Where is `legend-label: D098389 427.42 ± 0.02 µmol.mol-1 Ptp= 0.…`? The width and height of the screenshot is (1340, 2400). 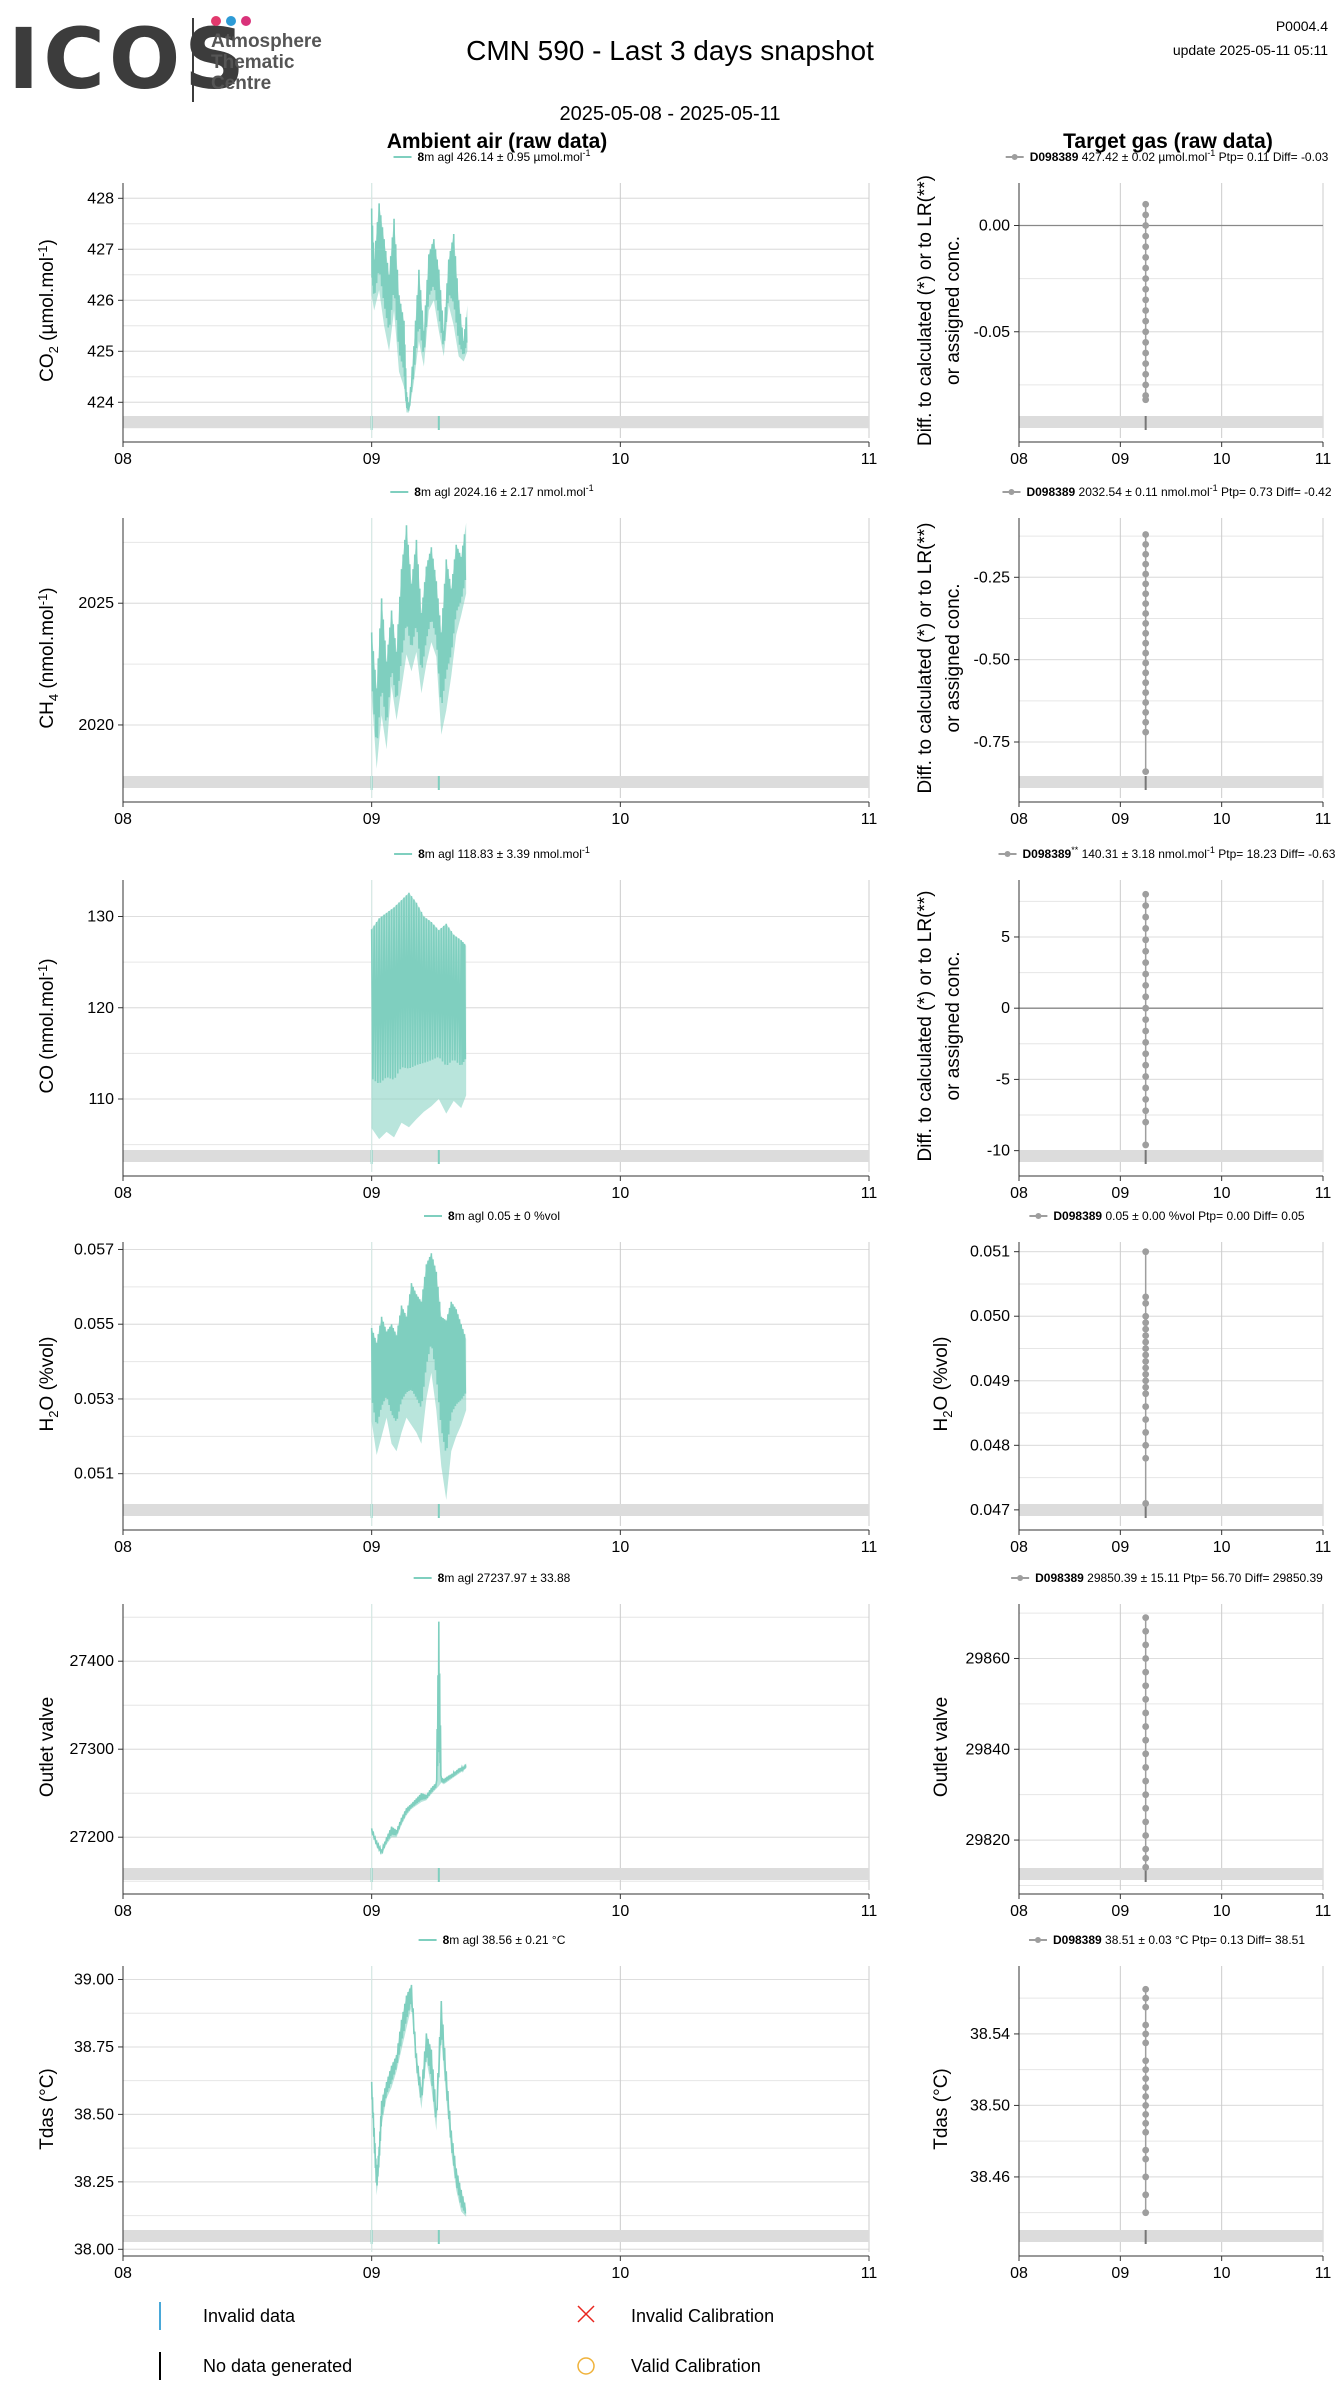
legend-label: D098389 427.42 ± 0.02 µmol.mol-1 Ptp= 0.… is located at coordinates (1179, 156).